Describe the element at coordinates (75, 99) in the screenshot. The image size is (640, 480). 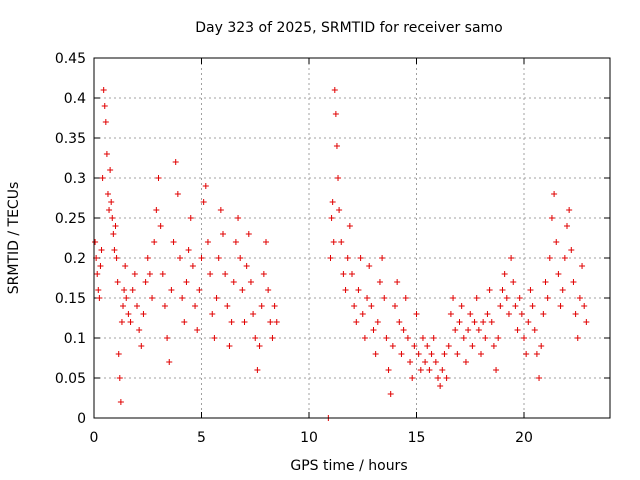
I see `y-tick-label: 0.4` at that location.